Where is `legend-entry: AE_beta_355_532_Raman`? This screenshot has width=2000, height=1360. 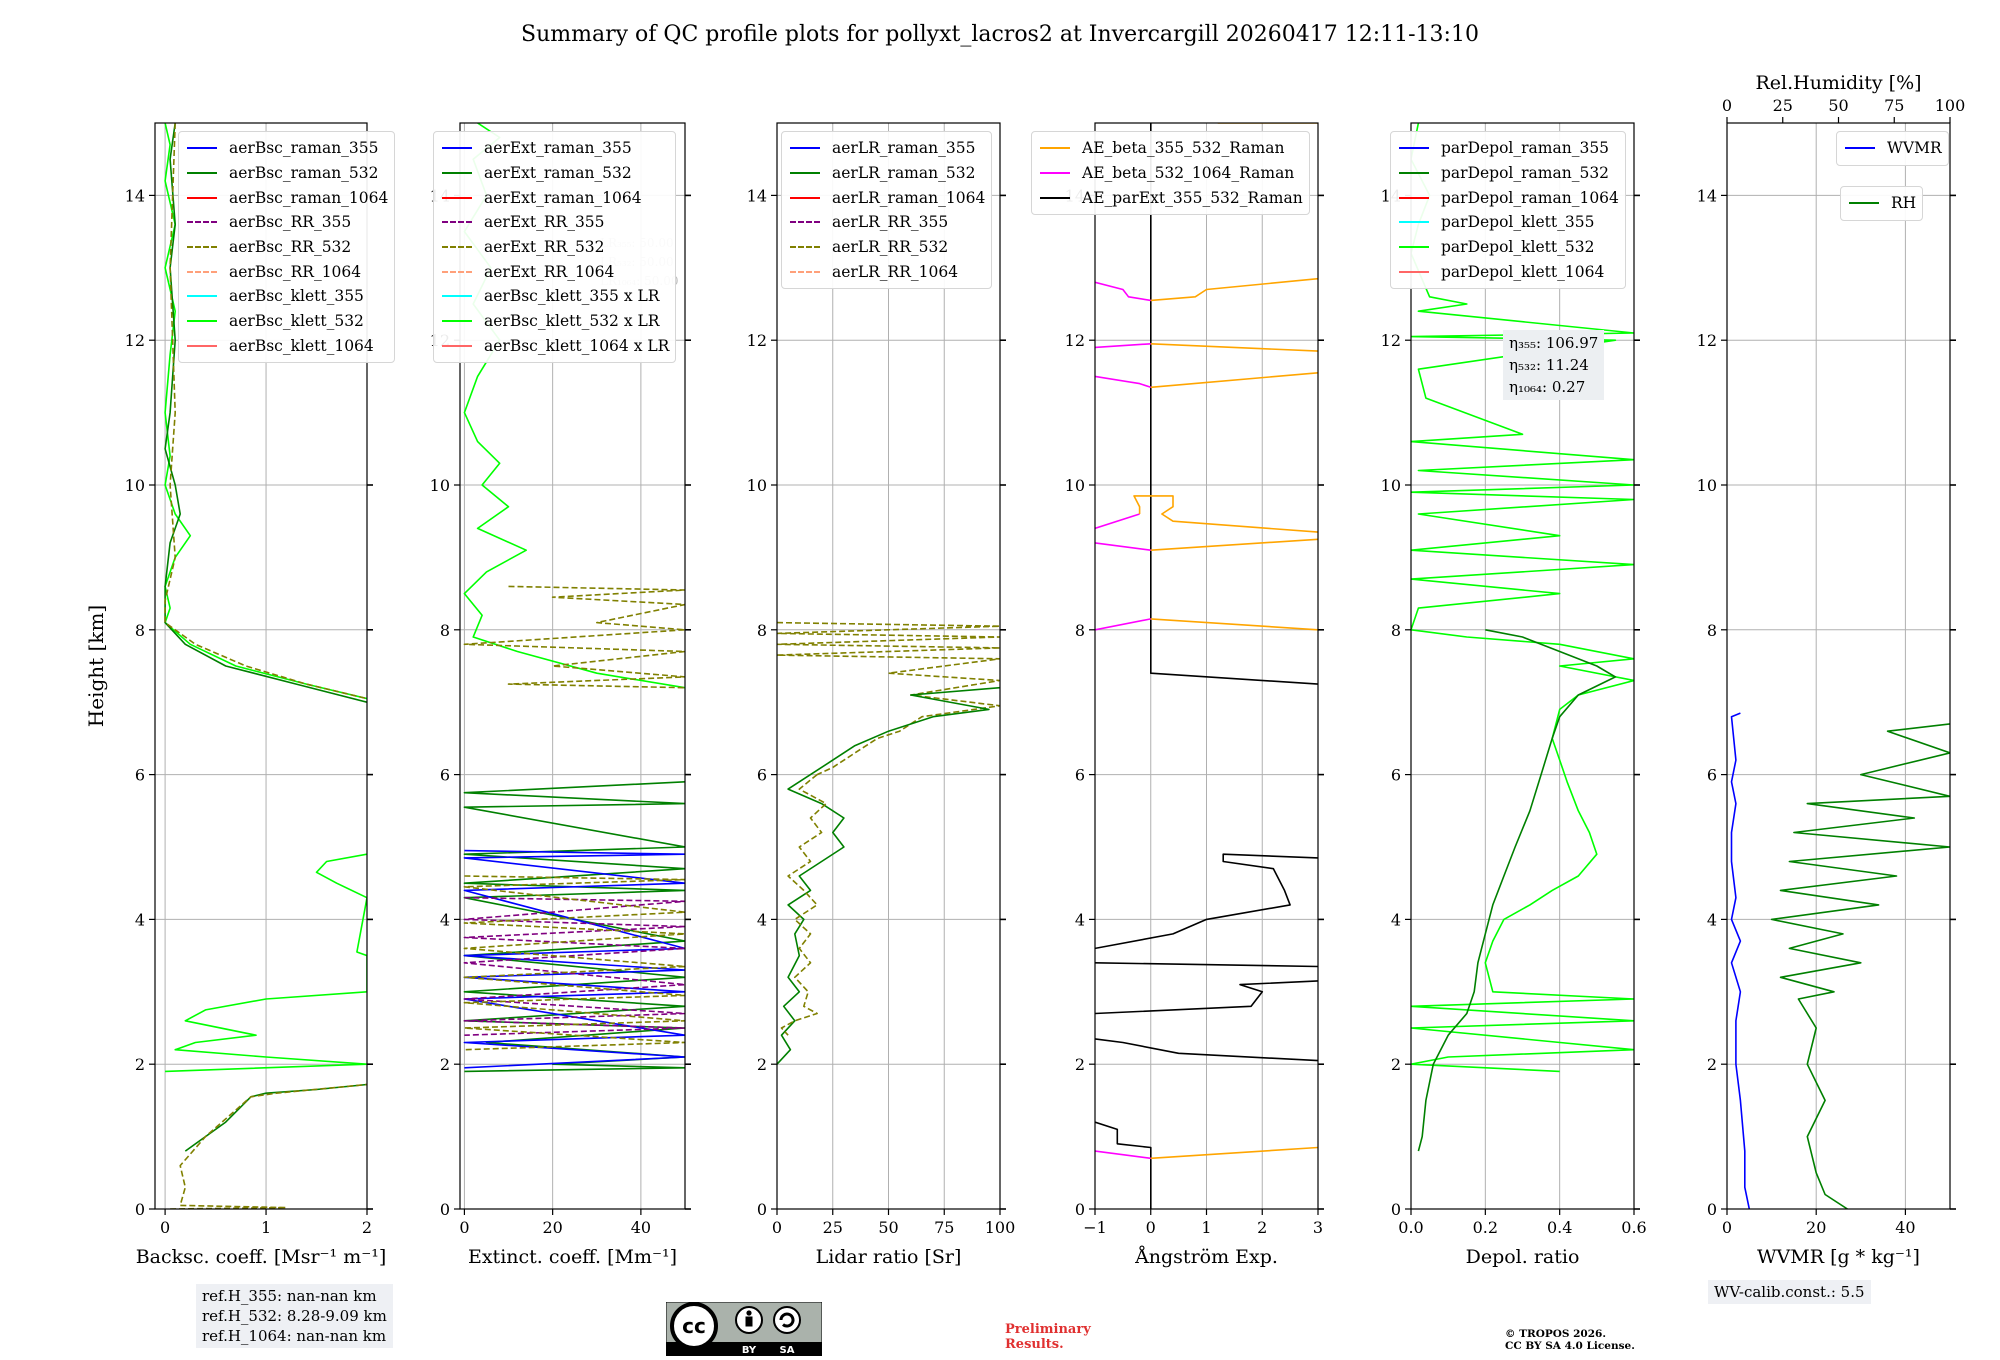 legend-entry: AE_beta_355_532_Raman is located at coordinates (1169, 148).